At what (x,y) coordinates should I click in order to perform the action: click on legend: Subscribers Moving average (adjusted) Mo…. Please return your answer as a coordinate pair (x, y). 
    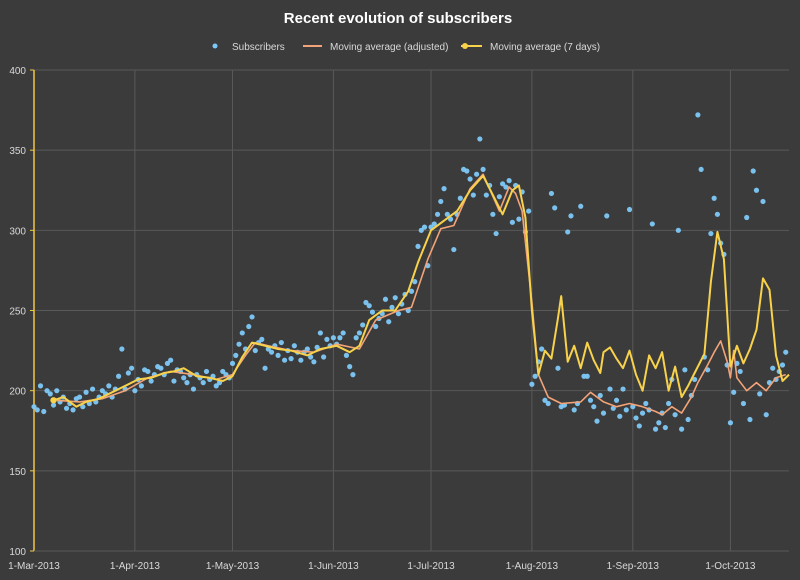
    Looking at the image, I should click on (406, 47).